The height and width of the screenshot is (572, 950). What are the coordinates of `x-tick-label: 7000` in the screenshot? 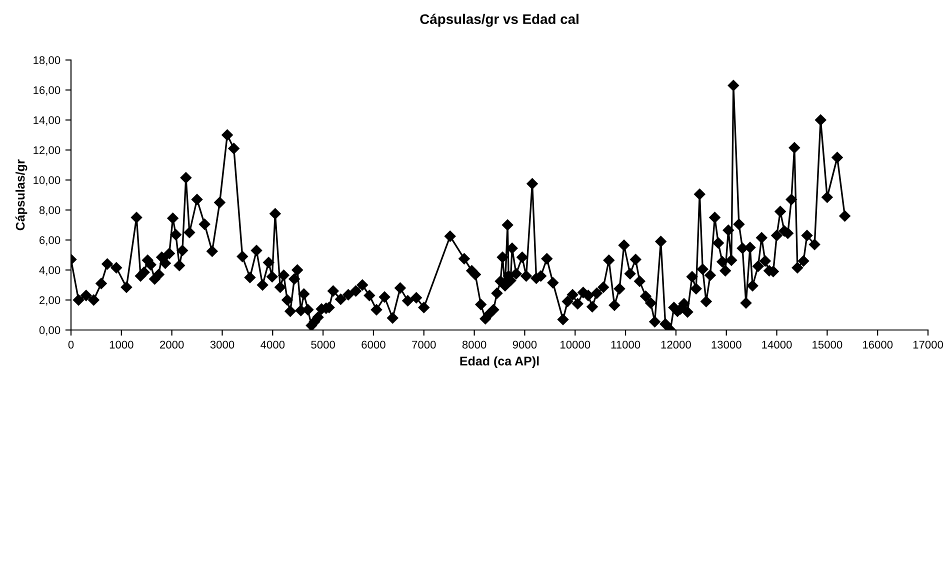 It's located at (424, 344).